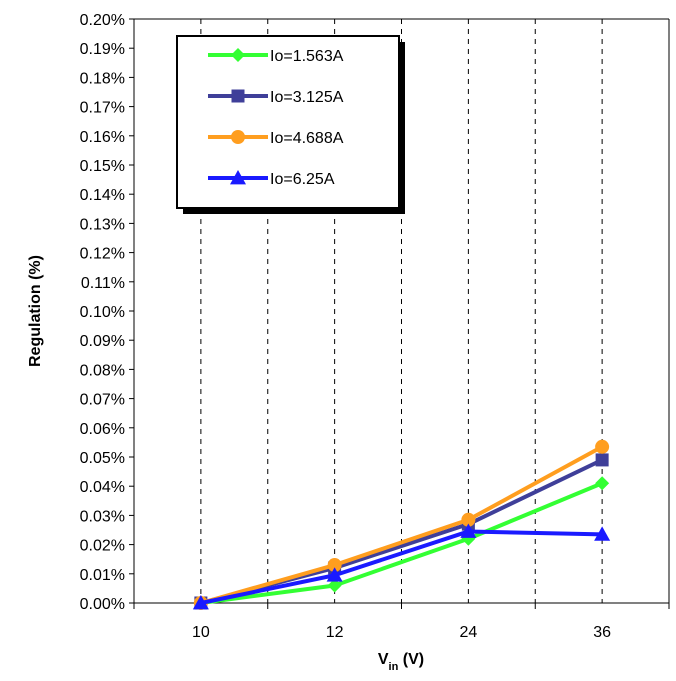 Image resolution: width=676 pixels, height=681 pixels. I want to click on x-axis-title-sub: in, so click(394, 667).